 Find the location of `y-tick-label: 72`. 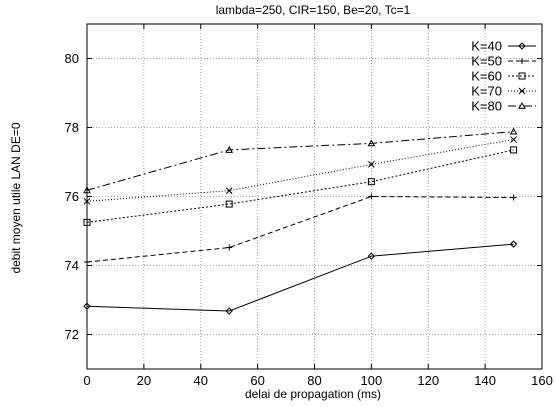

y-tick-label: 72 is located at coordinates (72, 334).